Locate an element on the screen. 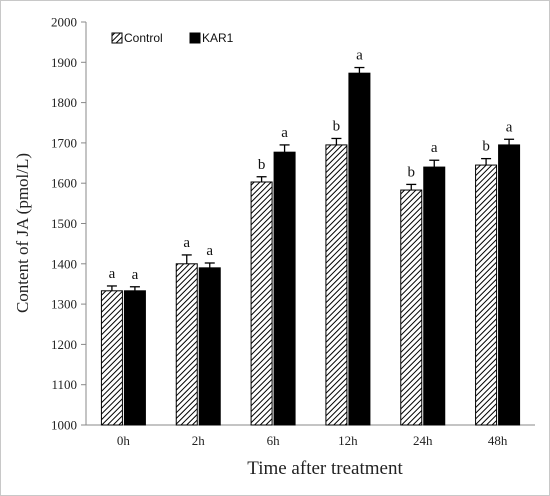 This screenshot has width=550, height=496. y-tick-label: 1200 is located at coordinates (64, 344).